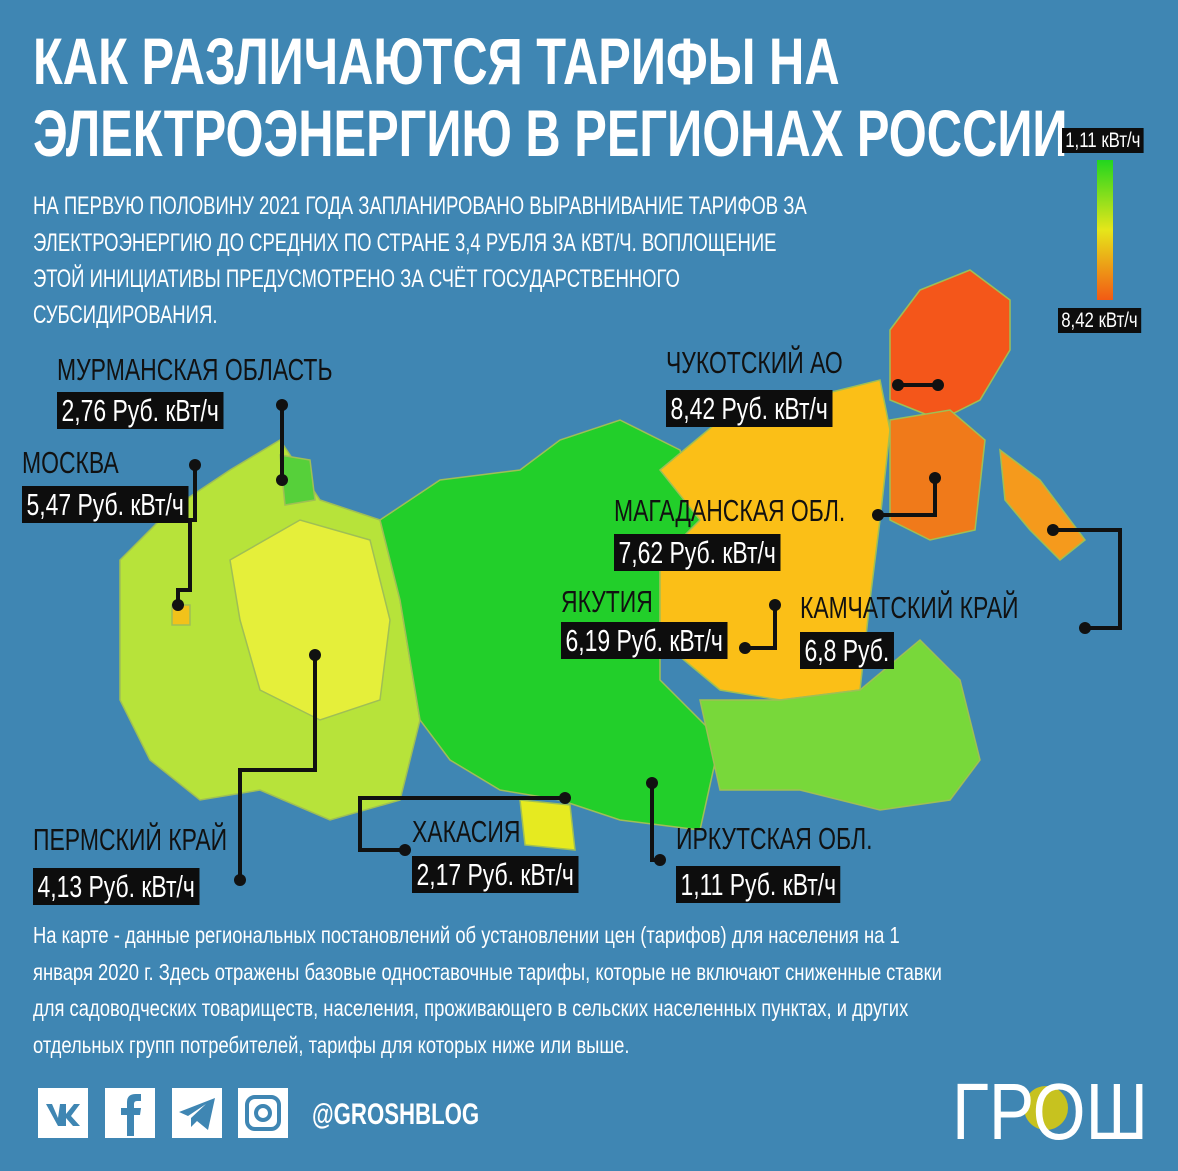  What do you see at coordinates (550, 625) in the screenshot?
I see `siberia` at bounding box center [550, 625].